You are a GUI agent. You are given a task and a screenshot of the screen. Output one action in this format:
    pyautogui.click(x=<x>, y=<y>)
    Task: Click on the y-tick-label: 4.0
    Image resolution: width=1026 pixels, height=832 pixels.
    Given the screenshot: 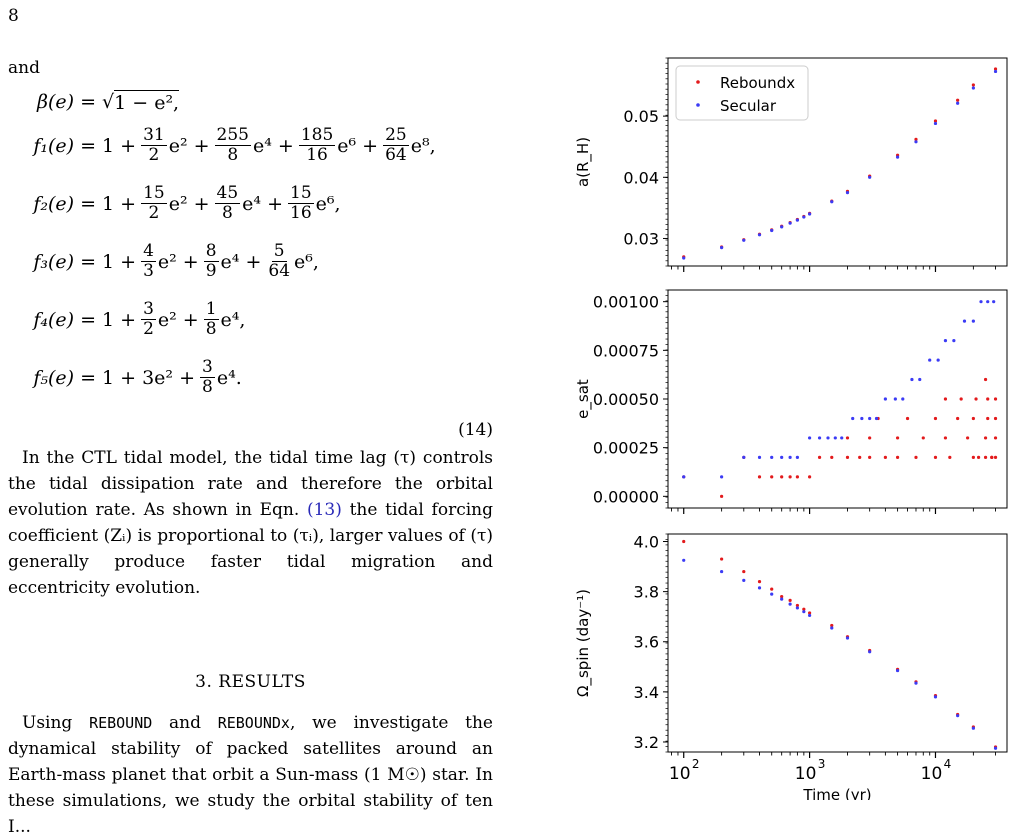 What is the action you would take?
    pyautogui.click(x=646, y=542)
    